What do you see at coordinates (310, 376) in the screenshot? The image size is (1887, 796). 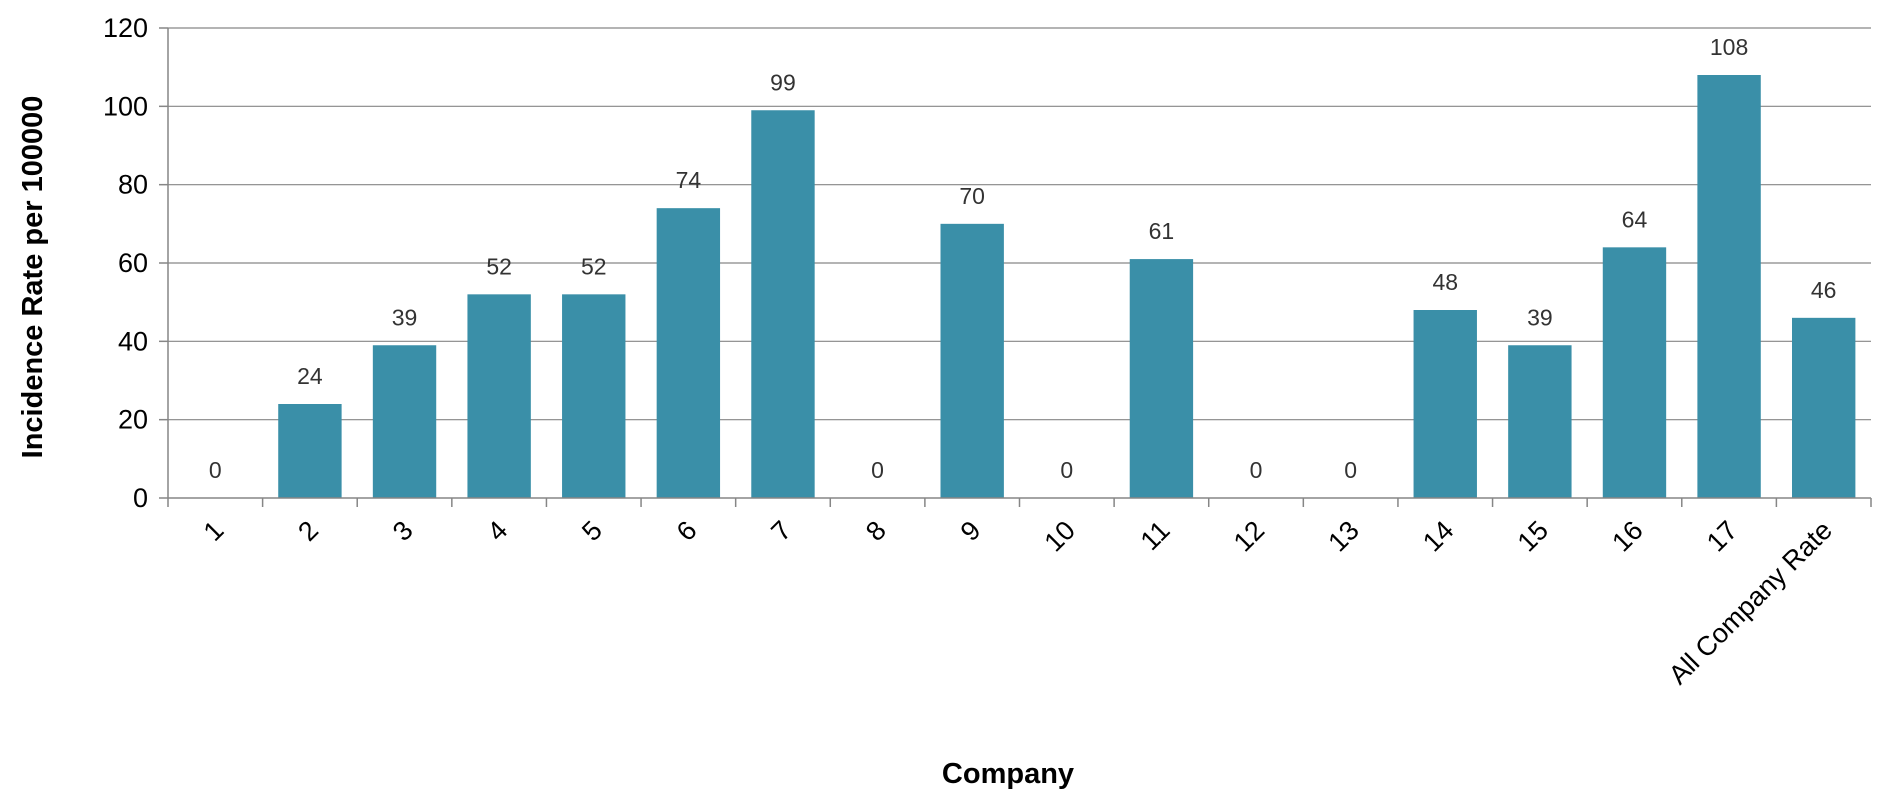 I see `data-label: 24` at bounding box center [310, 376].